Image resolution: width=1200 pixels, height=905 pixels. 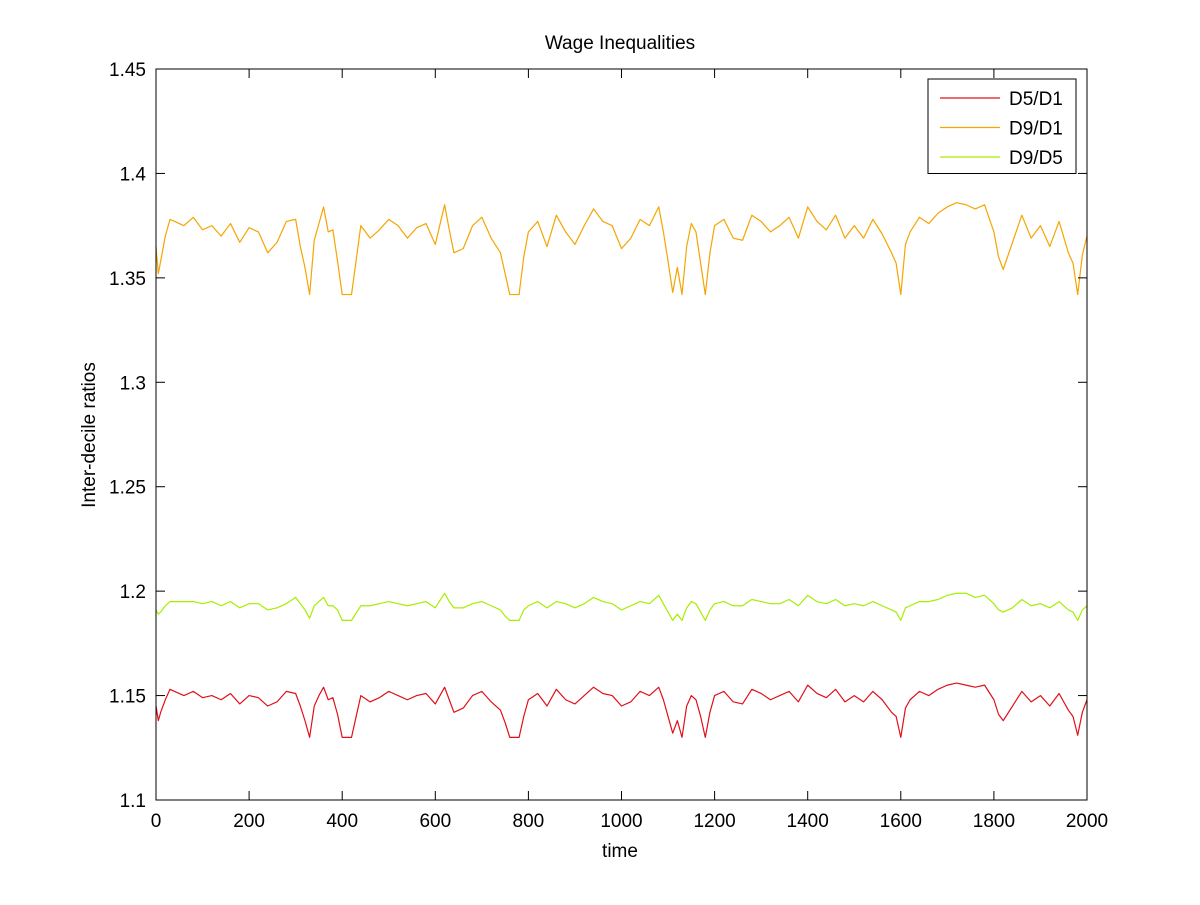 What do you see at coordinates (1036, 129) in the screenshot?
I see `legend-label-2: D9/D1` at bounding box center [1036, 129].